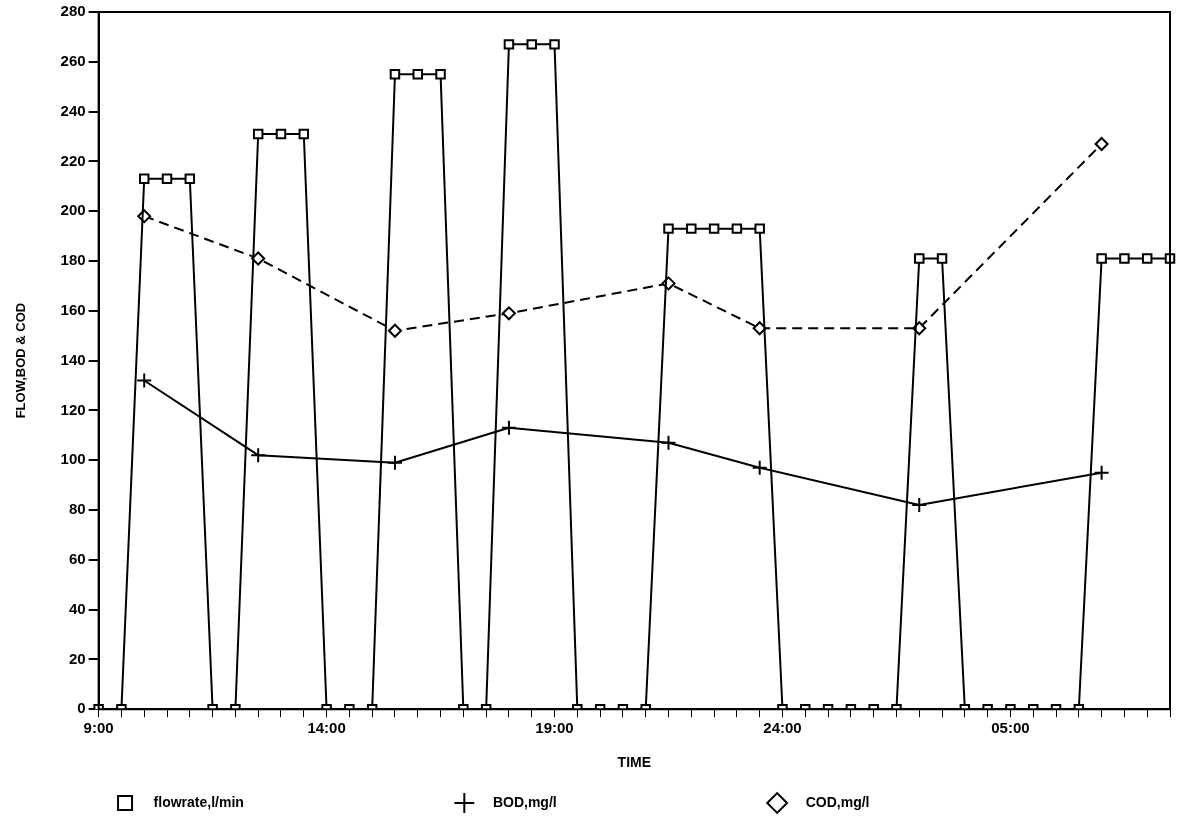 The image size is (1179, 826). What do you see at coordinates (554, 728) in the screenshot?
I see `x-tick-label: 19:00` at bounding box center [554, 728].